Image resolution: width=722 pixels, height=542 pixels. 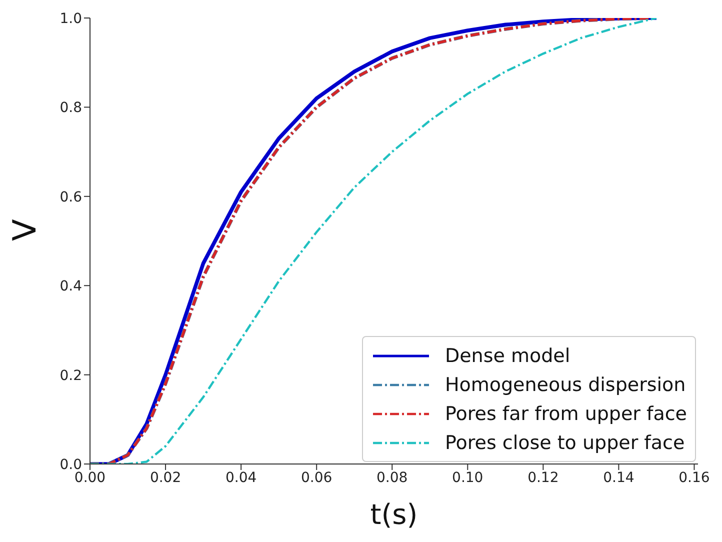 I want to click on legend-label: Dense model, so click(x=507, y=355).